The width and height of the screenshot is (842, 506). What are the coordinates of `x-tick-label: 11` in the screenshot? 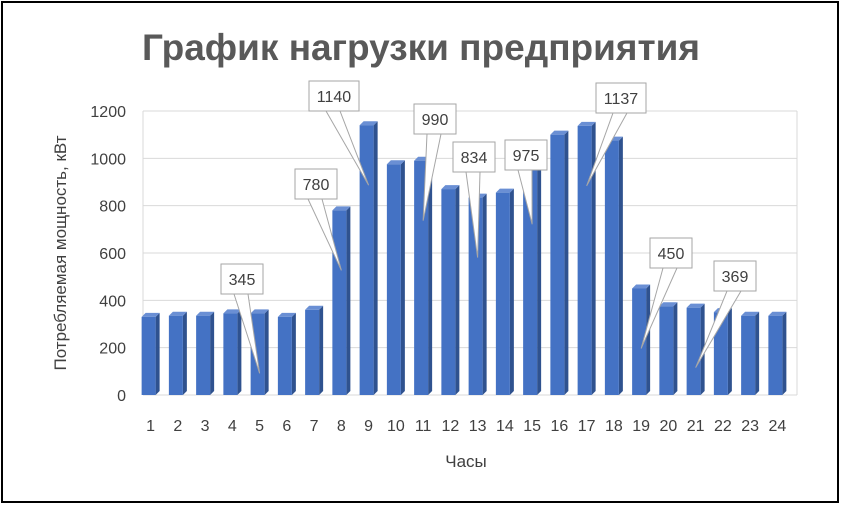 It's located at (423, 426).